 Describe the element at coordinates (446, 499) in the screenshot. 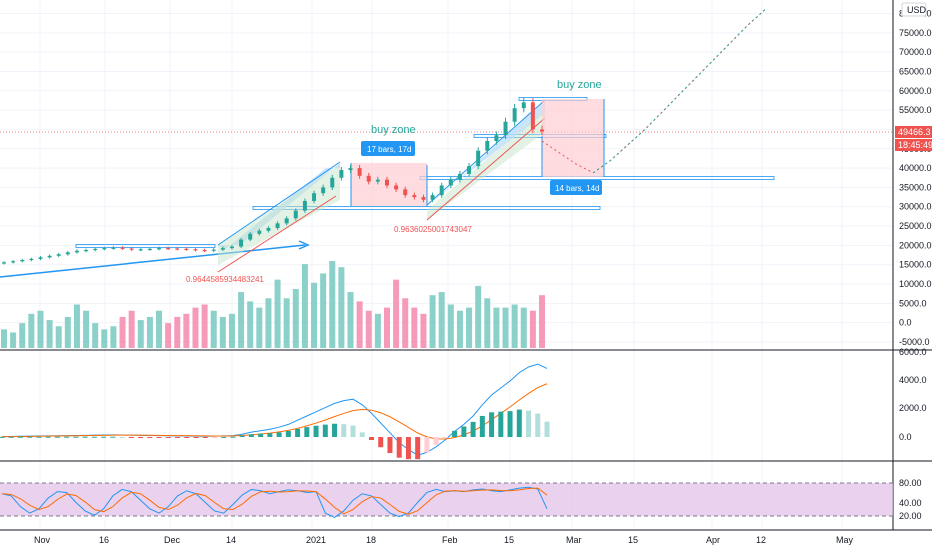

I see `stochastic-pane` at that location.